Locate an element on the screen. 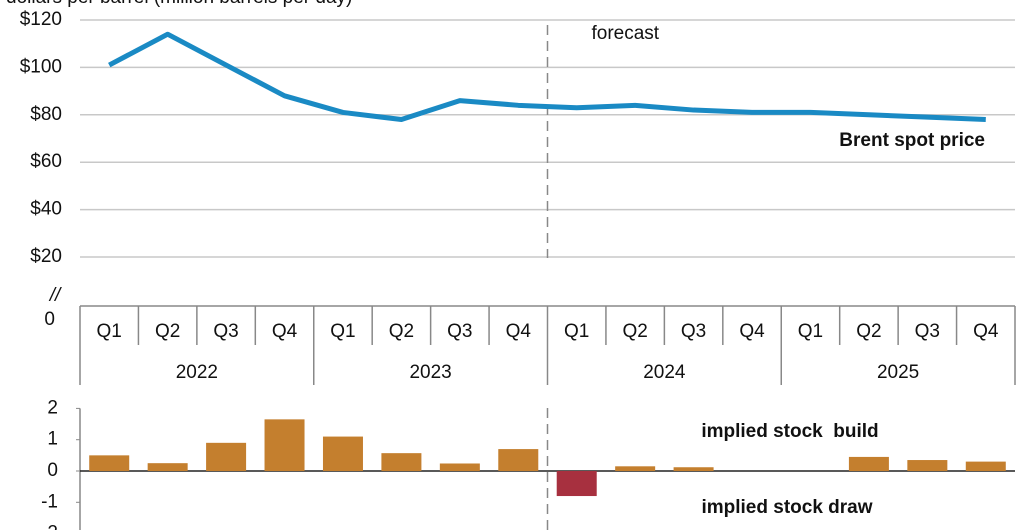  y-tick-label: $100 is located at coordinates (41, 66).